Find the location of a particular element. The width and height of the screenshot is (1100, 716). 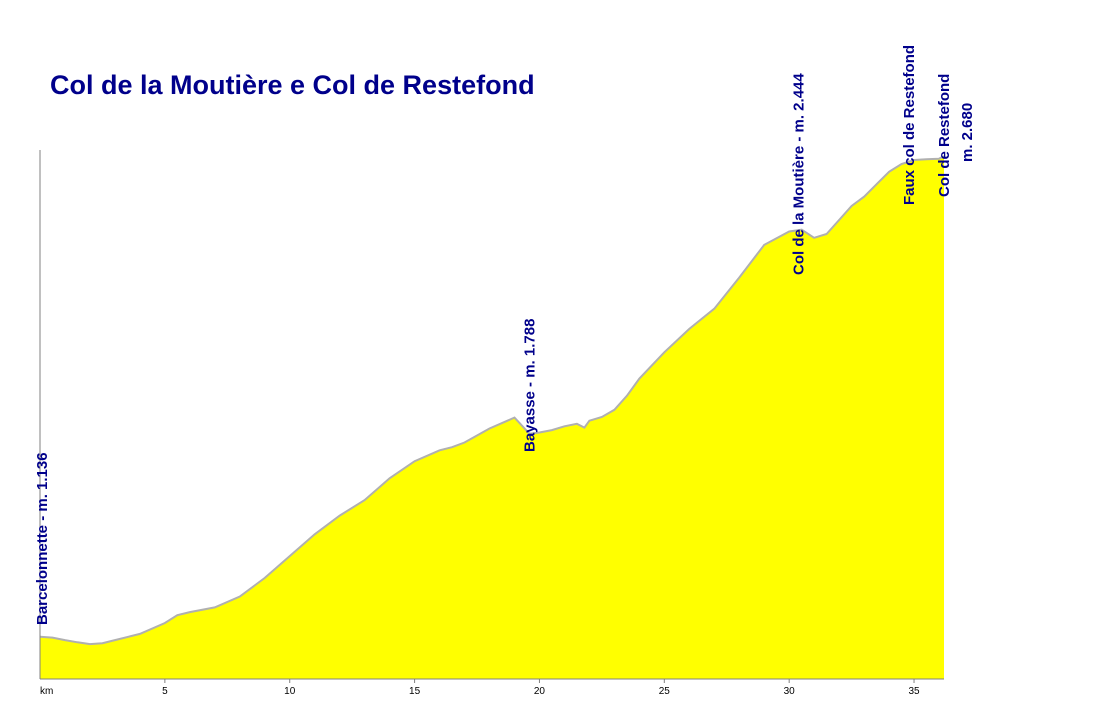

annotation-label: Col de Restefond is located at coordinates (944, 135).